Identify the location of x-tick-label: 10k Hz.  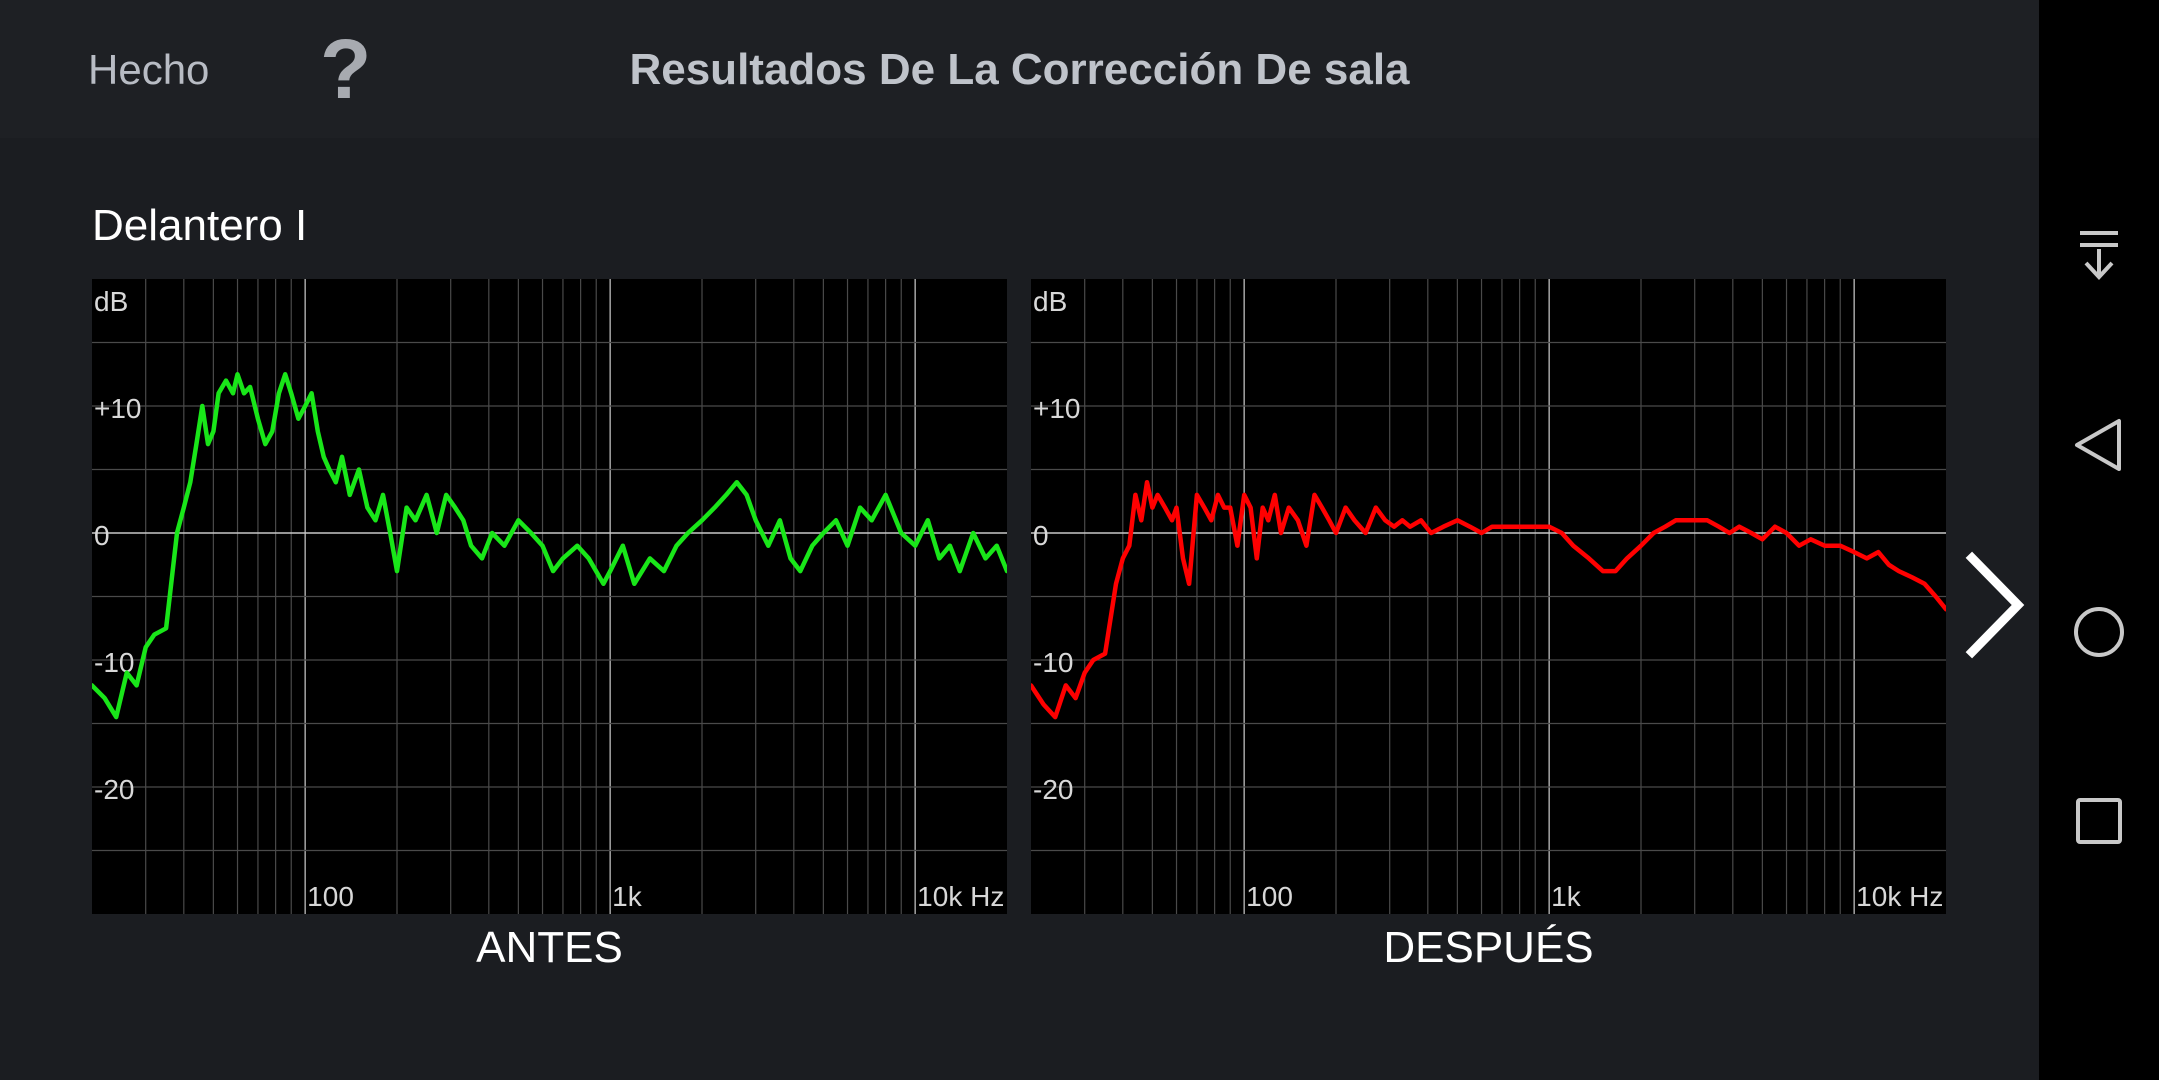
(1899, 896).